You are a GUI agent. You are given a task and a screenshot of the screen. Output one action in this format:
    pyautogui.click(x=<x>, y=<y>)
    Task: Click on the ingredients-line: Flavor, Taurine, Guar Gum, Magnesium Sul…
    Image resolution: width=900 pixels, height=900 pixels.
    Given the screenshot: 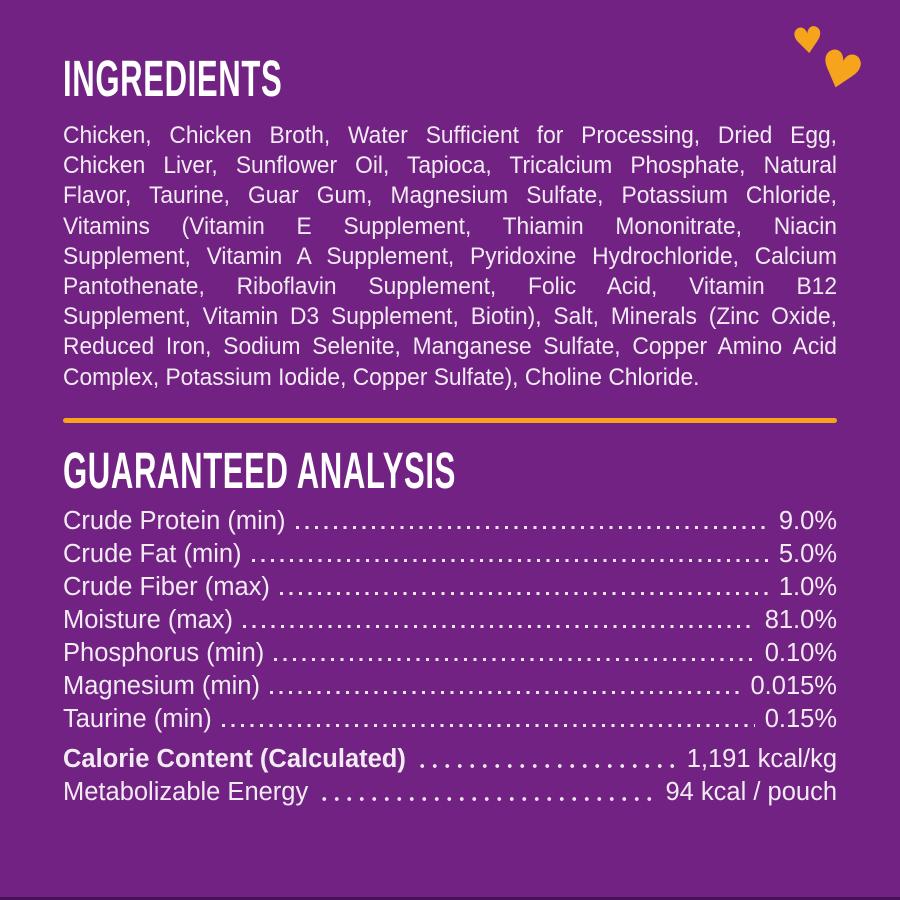 What is the action you would take?
    pyautogui.click(x=450, y=196)
    